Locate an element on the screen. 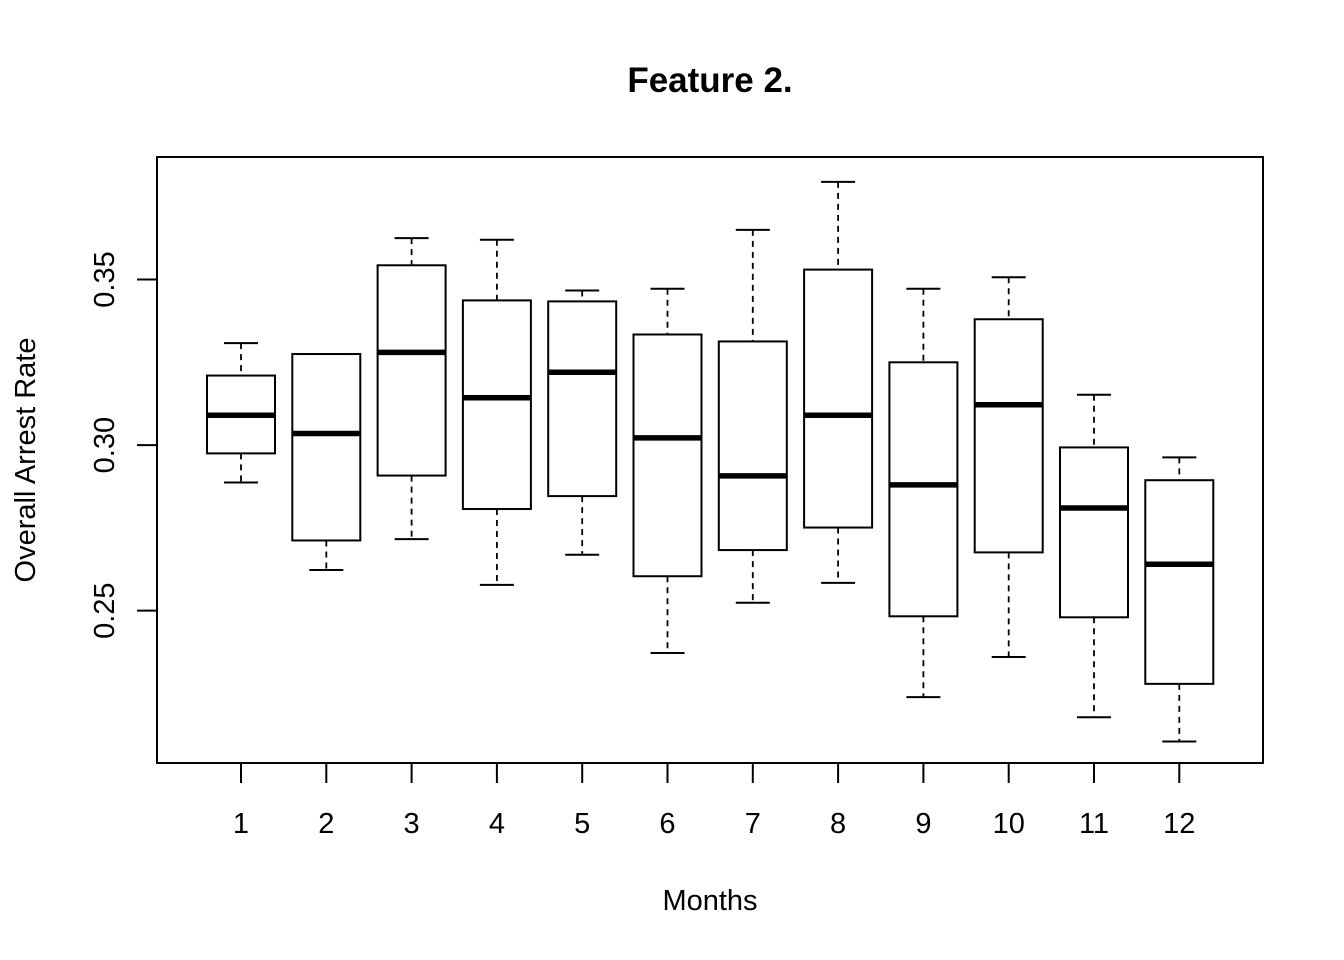 The width and height of the screenshot is (1344, 960). y-axis: 0.25 0.30 0.35 is located at coordinates (123, 445).